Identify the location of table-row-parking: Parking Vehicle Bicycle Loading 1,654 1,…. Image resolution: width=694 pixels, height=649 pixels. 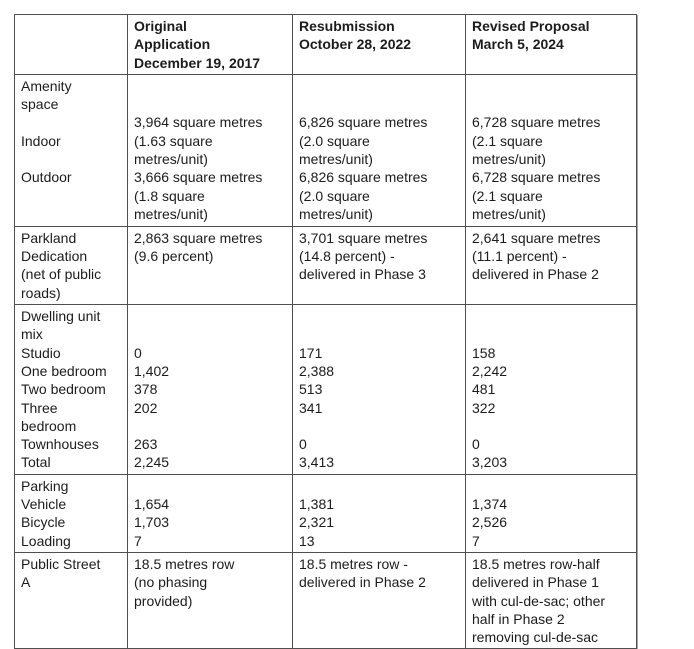
(325, 513).